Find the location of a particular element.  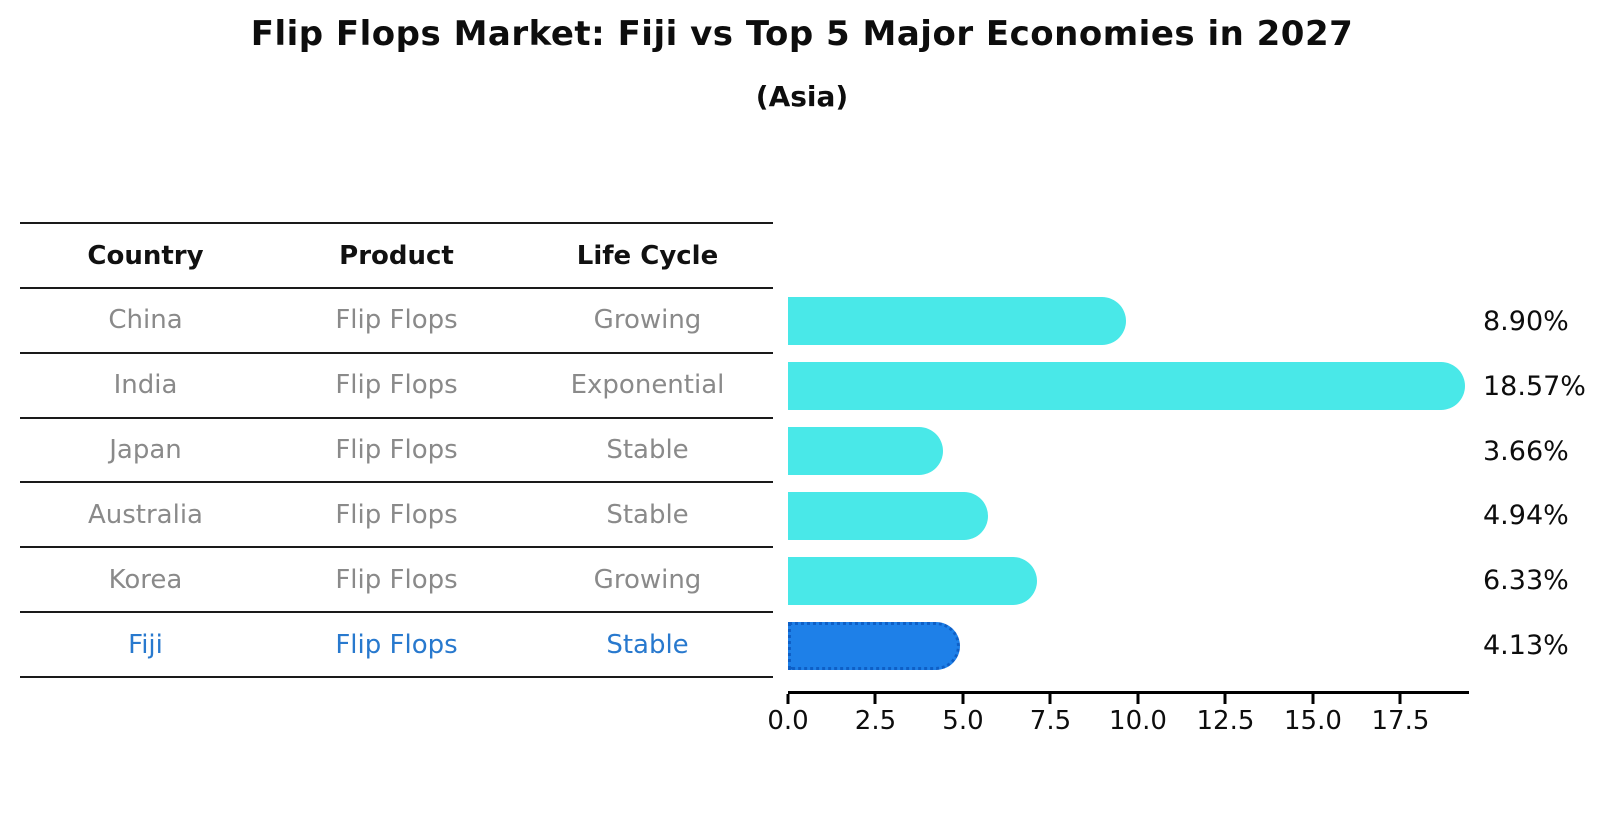

bar-japan is located at coordinates (866, 451).